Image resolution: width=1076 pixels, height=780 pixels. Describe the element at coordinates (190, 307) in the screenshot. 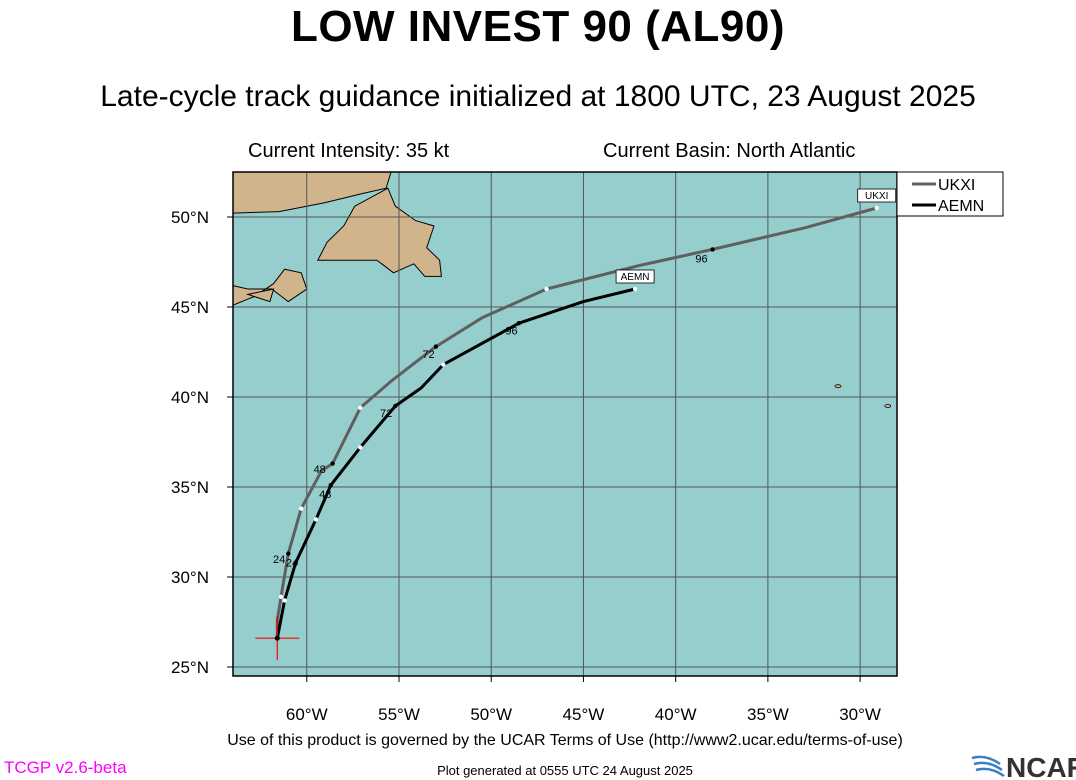

I see `y-tick-label: 45°N` at that location.